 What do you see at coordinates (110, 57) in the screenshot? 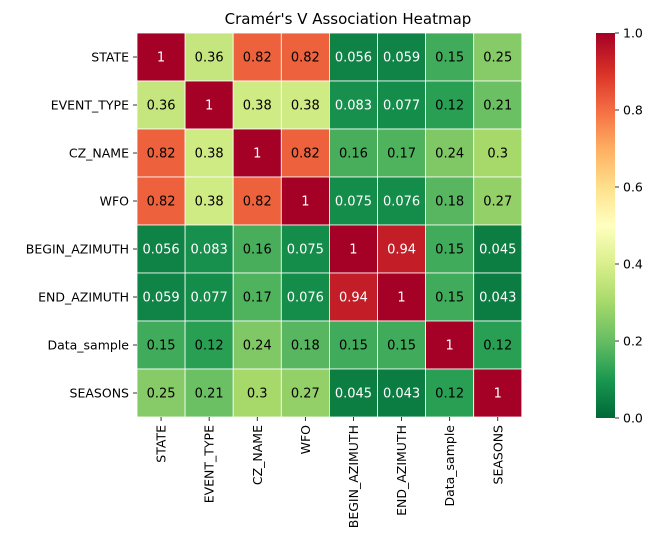
I see `y-tick-label: STATE` at bounding box center [110, 57].